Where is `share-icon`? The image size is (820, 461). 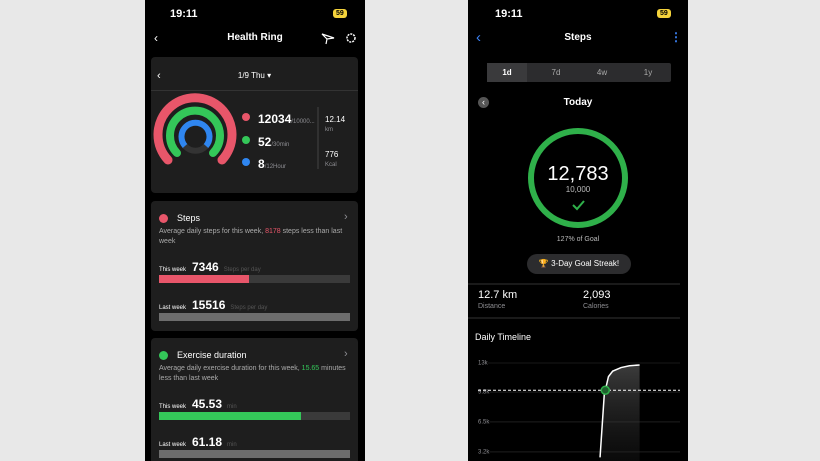
share-icon is located at coordinates (328, 39).